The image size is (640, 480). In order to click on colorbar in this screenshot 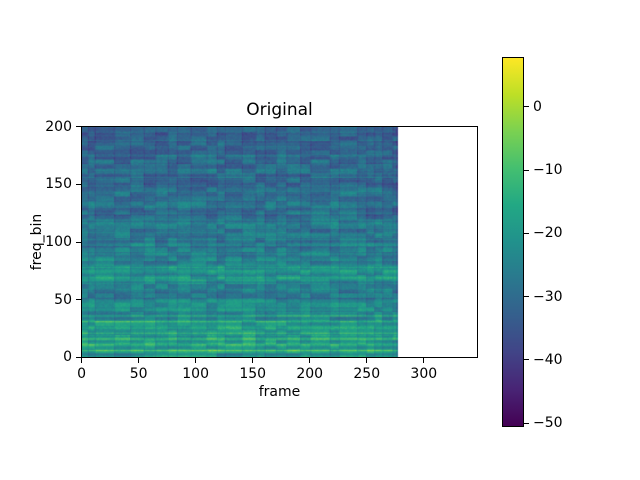, I will do `click(513, 242)`.